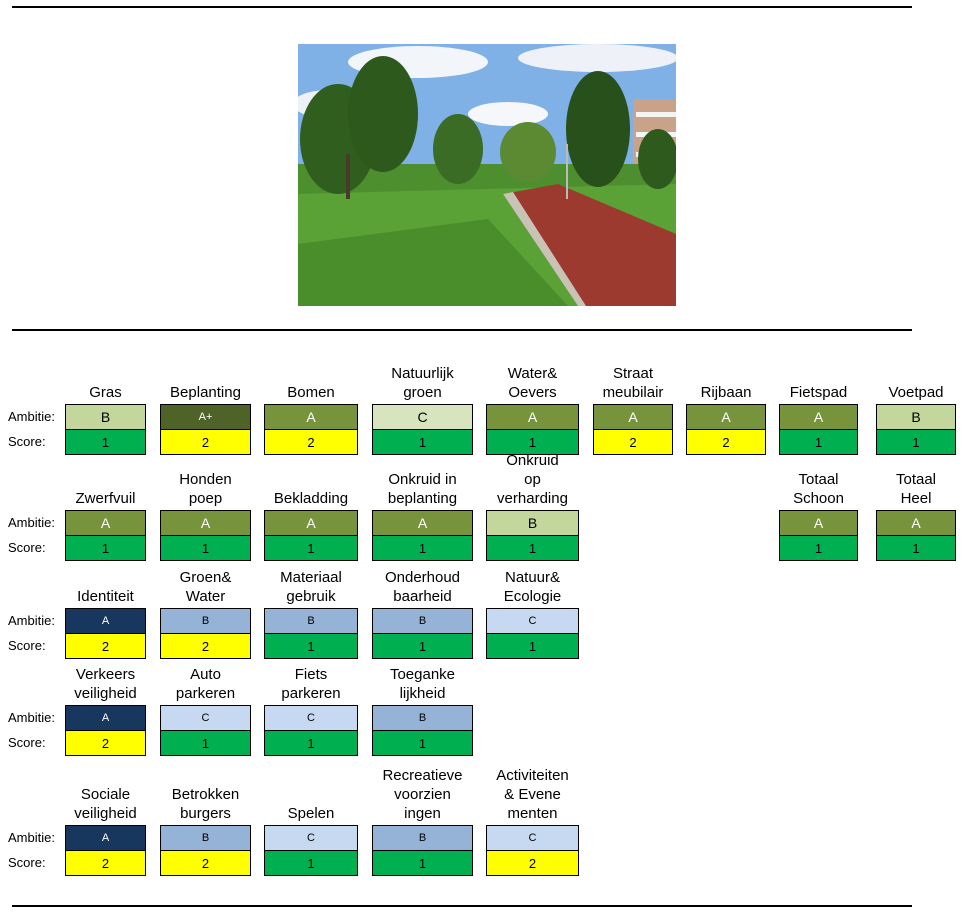 The image size is (965, 915). I want to click on ambitie-cell-betrokken-burgers: B, so click(205, 838).